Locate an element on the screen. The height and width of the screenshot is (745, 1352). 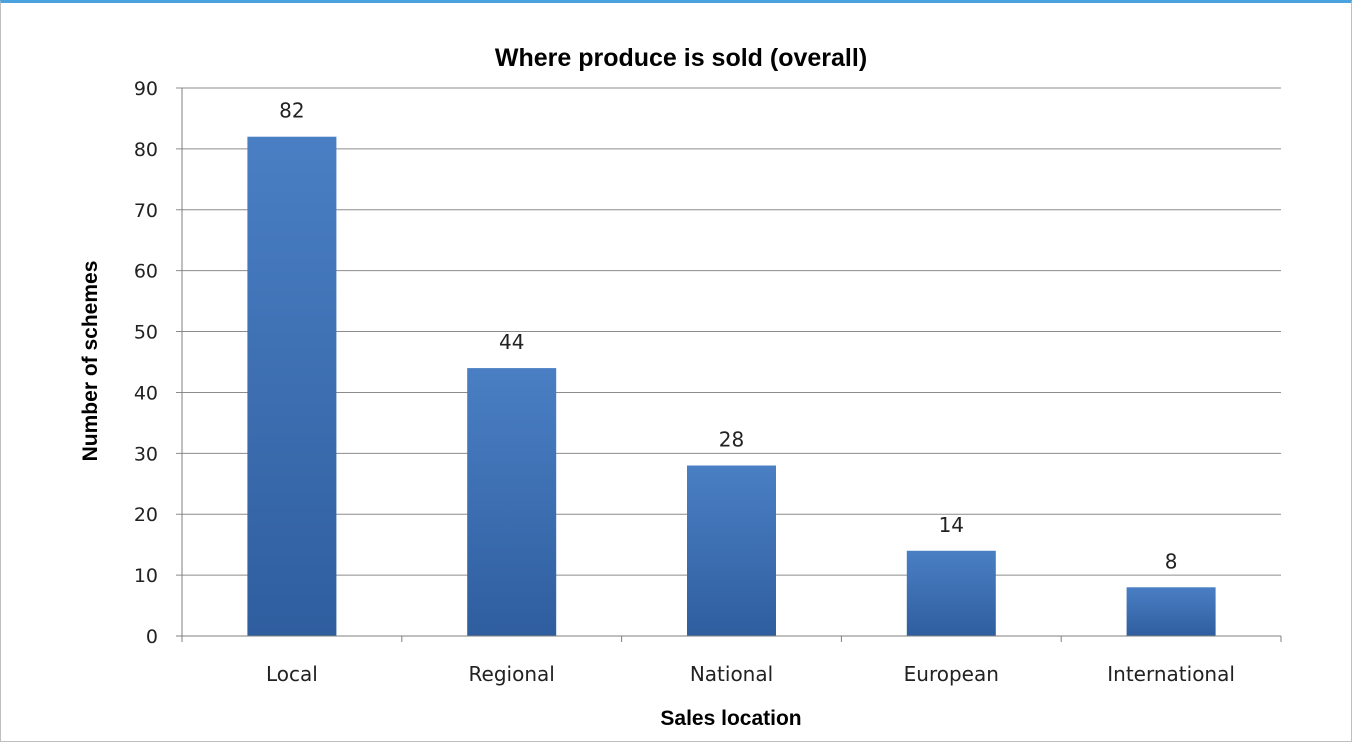
data-label: 82 is located at coordinates (291, 111).